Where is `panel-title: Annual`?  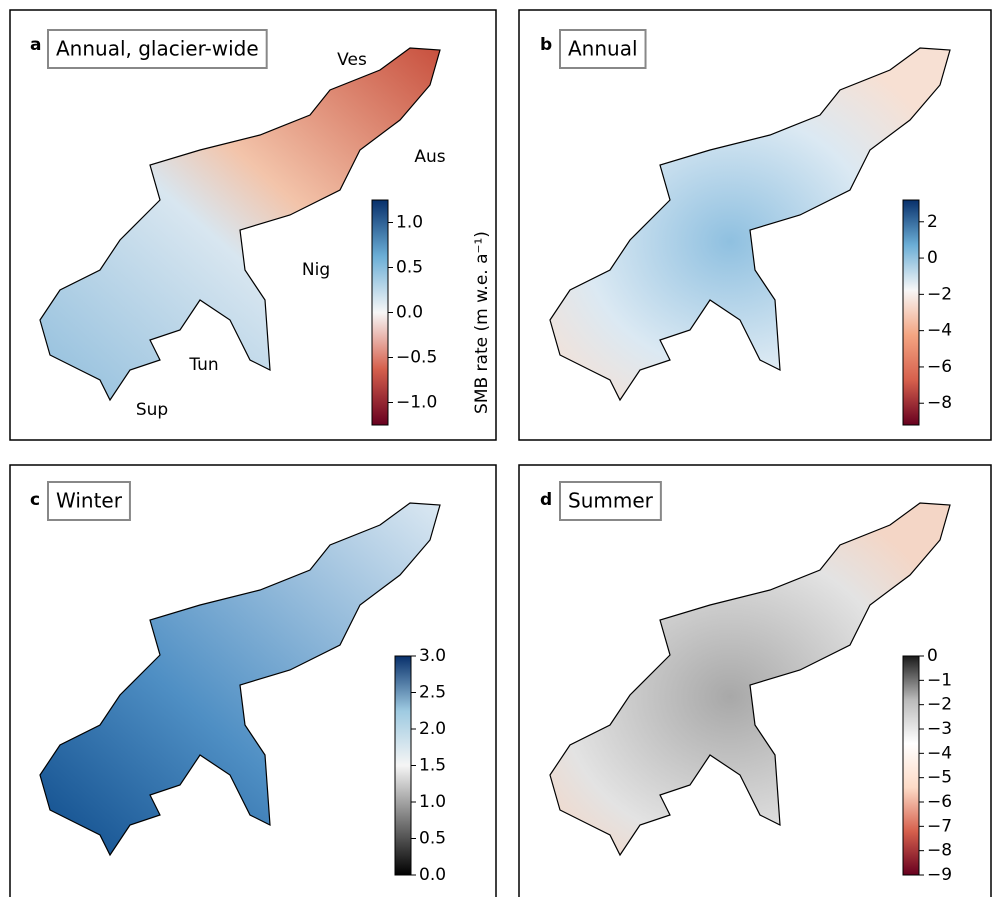 panel-title: Annual is located at coordinates (603, 49).